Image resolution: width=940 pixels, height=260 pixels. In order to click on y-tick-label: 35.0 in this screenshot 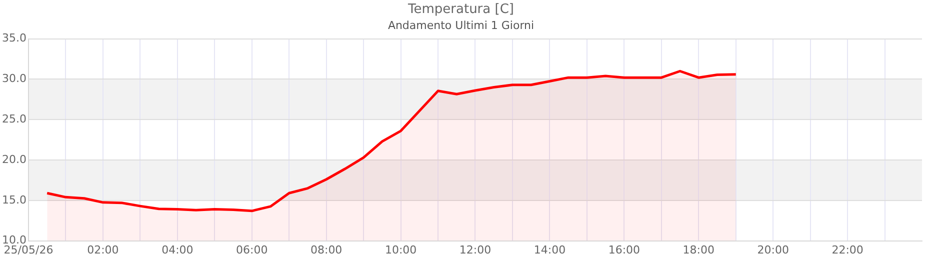, I will do `click(14, 38)`.